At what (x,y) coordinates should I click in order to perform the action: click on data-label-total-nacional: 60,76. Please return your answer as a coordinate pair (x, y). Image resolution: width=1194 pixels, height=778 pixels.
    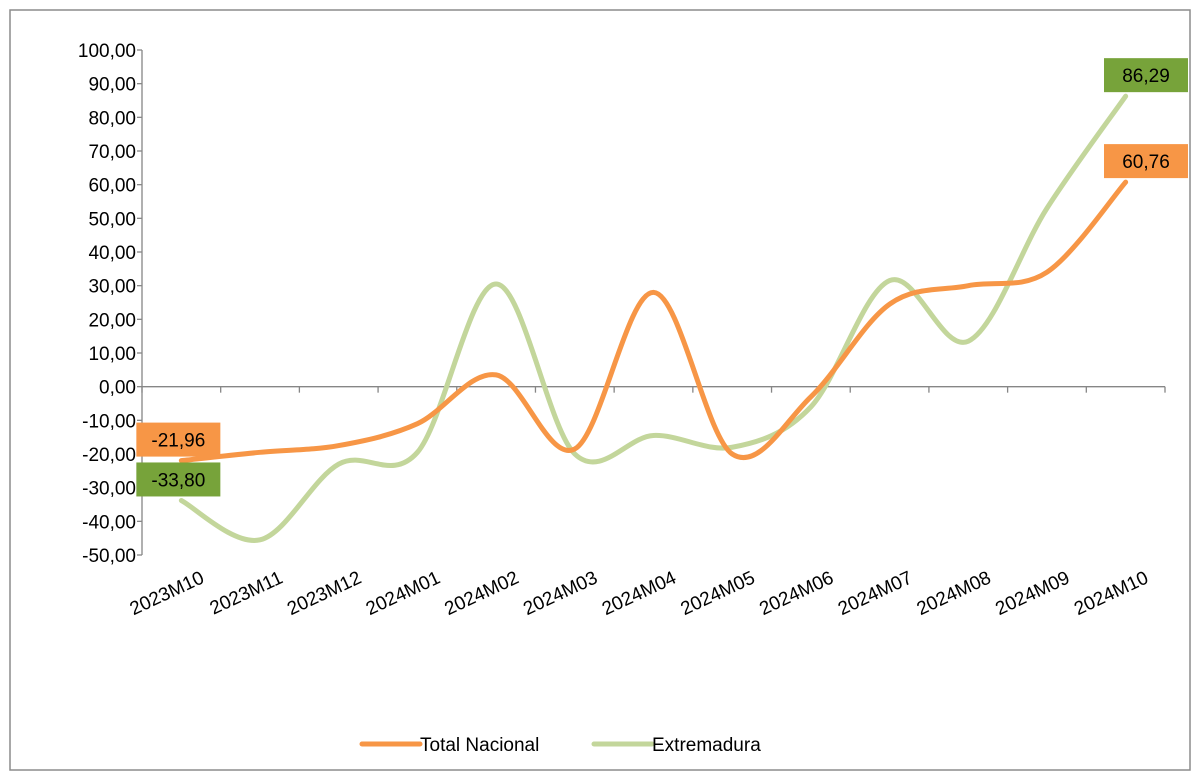
    Looking at the image, I should click on (1146, 161).